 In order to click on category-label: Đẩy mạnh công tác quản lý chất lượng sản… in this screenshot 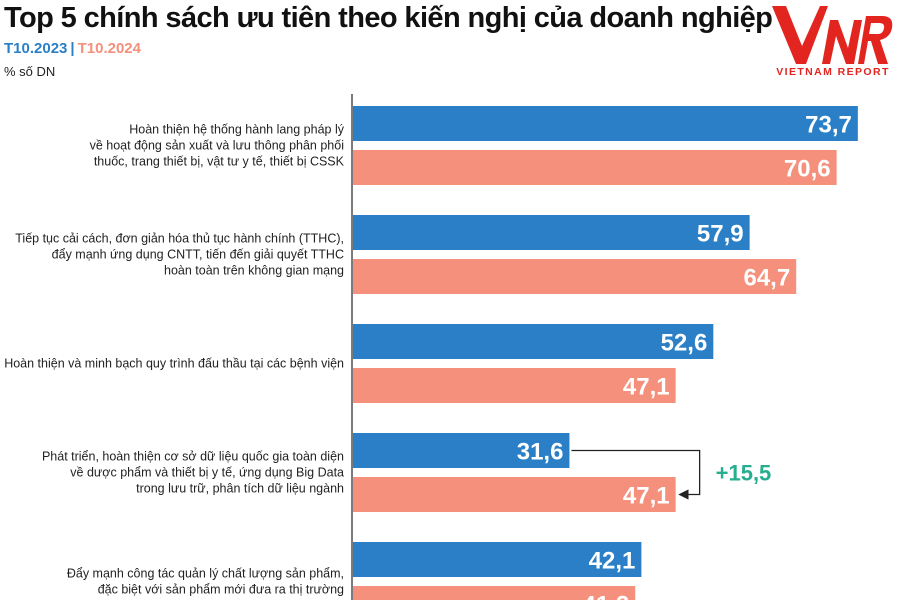, I will do `click(205, 574)`.